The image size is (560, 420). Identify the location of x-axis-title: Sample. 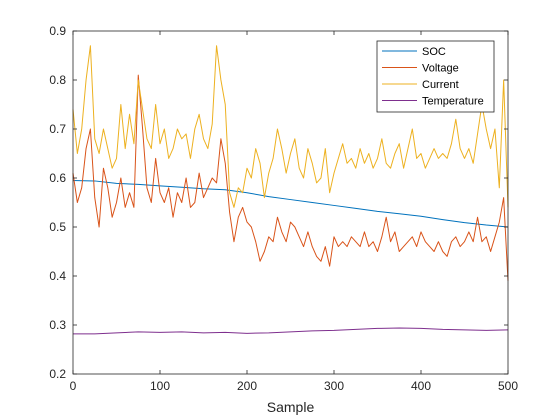
(291, 407).